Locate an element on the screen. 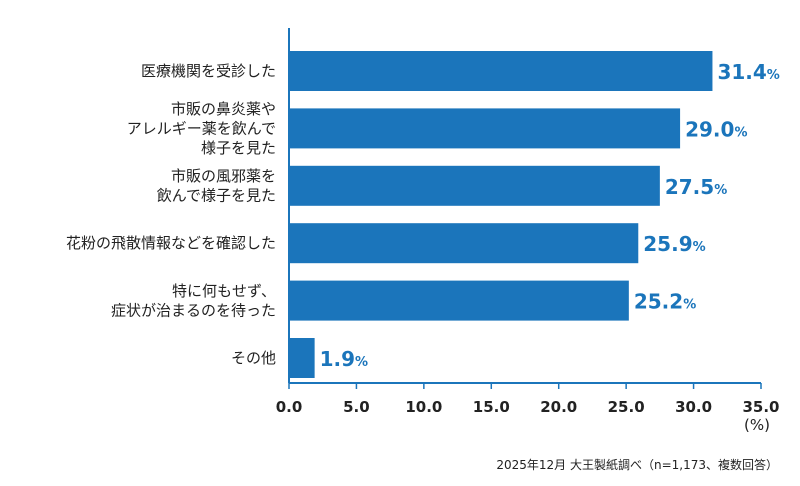 Image resolution: width=800 pixels, height=486 pixels. category-label: 特に何もせず、 is located at coordinates (224, 291).